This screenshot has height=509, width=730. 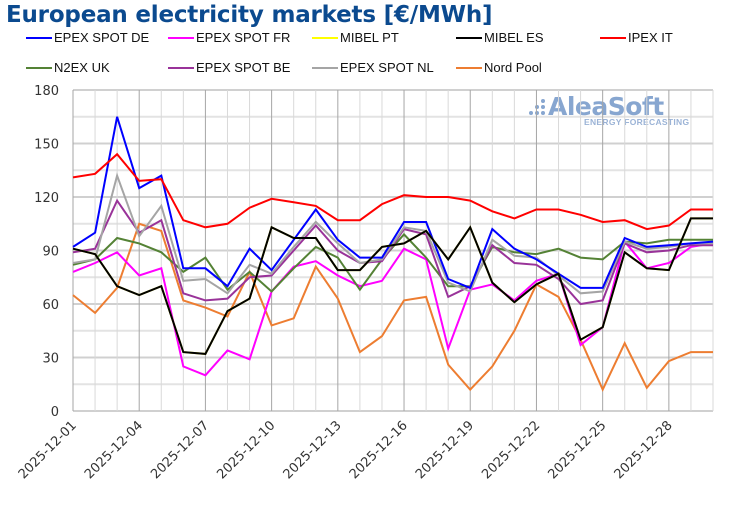 What do you see at coordinates (46, 198) in the screenshot?
I see `y-tick-label: 120` at bounding box center [46, 198].